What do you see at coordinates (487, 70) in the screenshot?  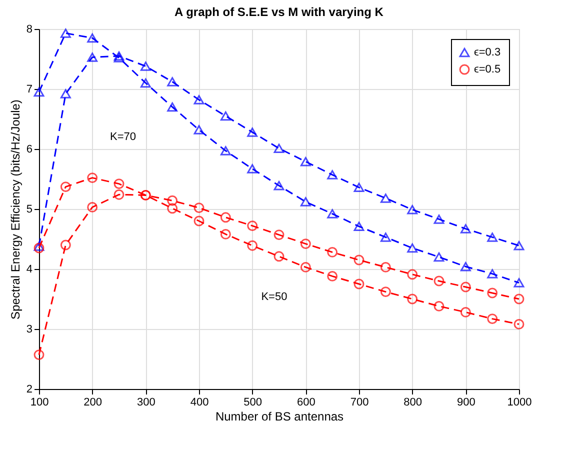 I see `legend-label: ϵ=0.5` at bounding box center [487, 70].